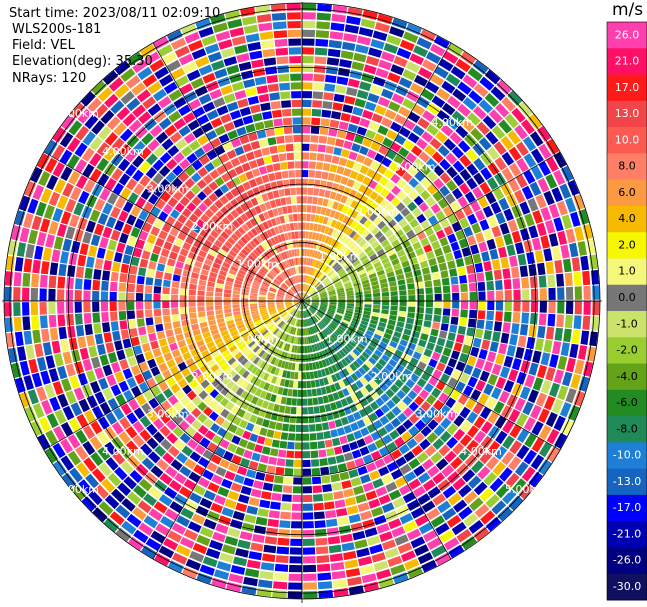 The width and height of the screenshot is (647, 607). Describe the element at coordinates (173, 226) in the screenshot. I see `azimuth-spoke` at that location.